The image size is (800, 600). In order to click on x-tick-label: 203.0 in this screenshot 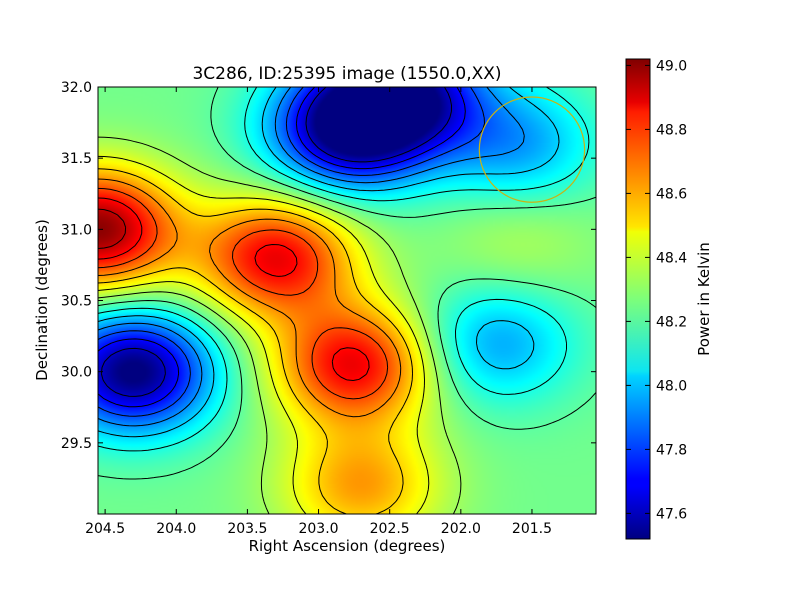, I will do `click(318, 529)`.